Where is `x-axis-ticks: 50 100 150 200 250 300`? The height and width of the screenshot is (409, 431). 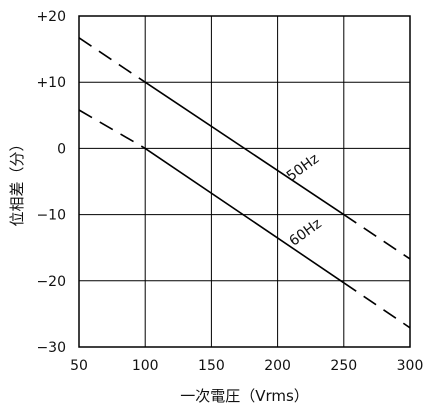 x-axis-ticks: 50 100 150 200 250 300 is located at coordinates (246, 366).